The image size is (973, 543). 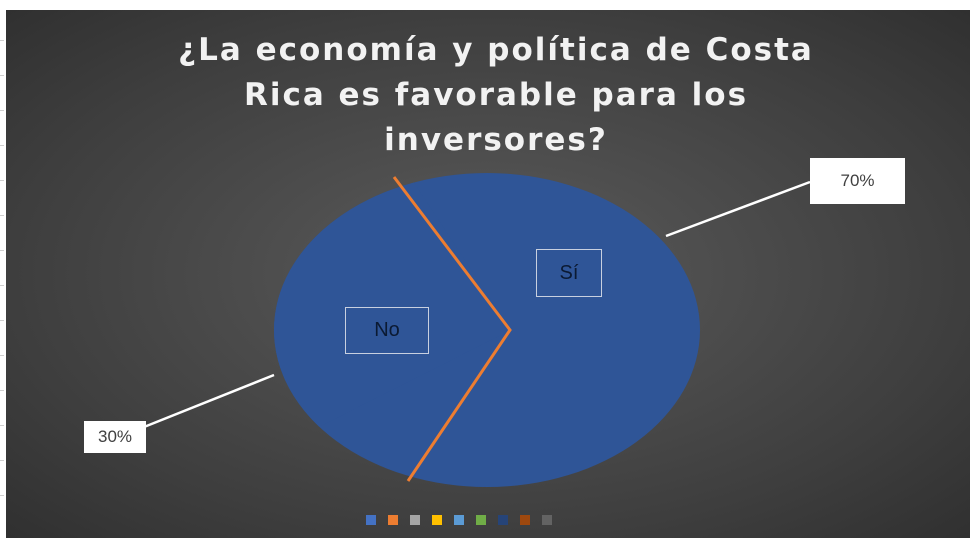 I want to click on sheet-gridline-ticks, so click(x=3, y=271).